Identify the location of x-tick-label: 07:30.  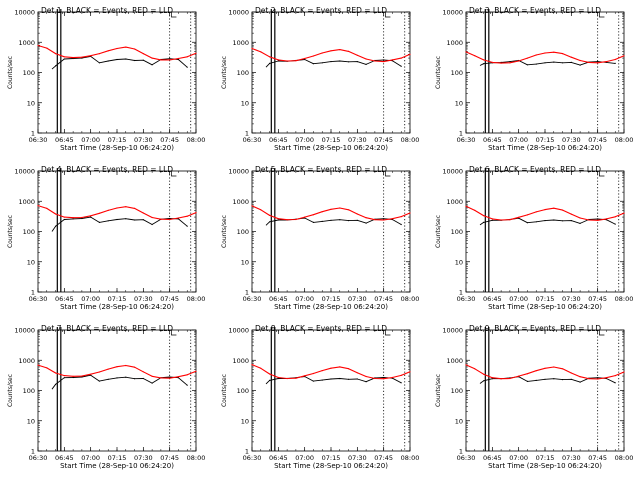
(357, 299).